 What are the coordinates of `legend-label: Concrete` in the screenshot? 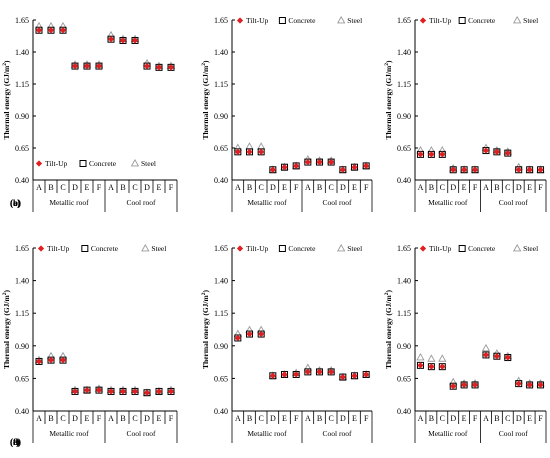 It's located at (482, 20).